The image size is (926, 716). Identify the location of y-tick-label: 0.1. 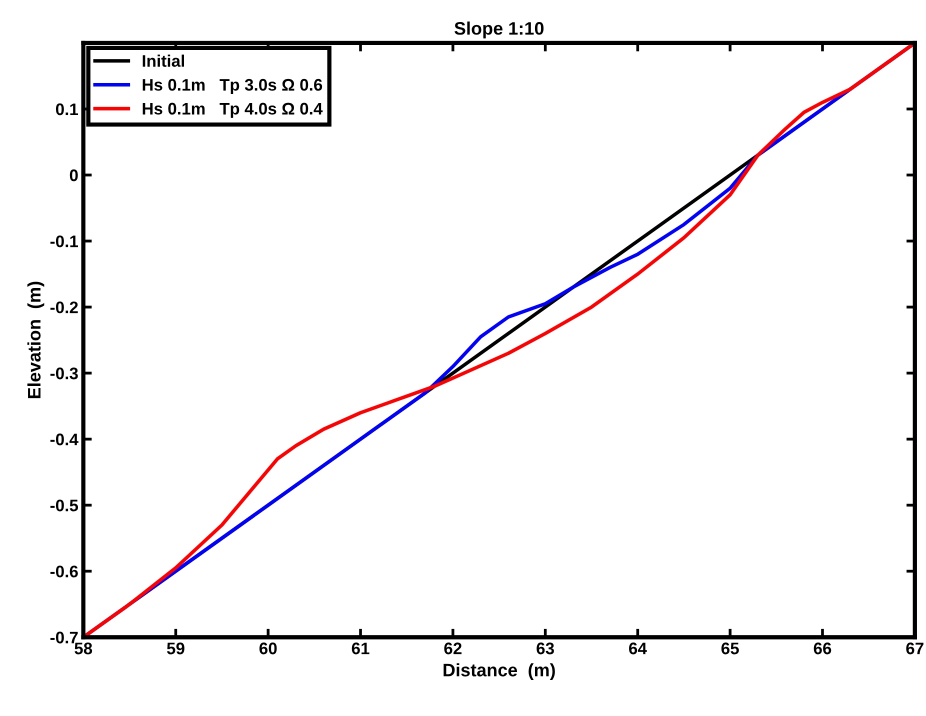
(67, 109).